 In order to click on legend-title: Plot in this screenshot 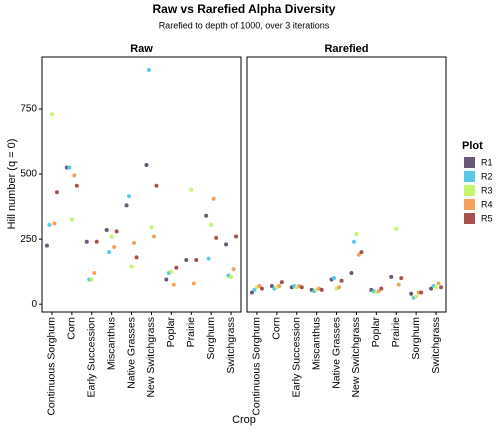, I will do `click(472, 146)`.